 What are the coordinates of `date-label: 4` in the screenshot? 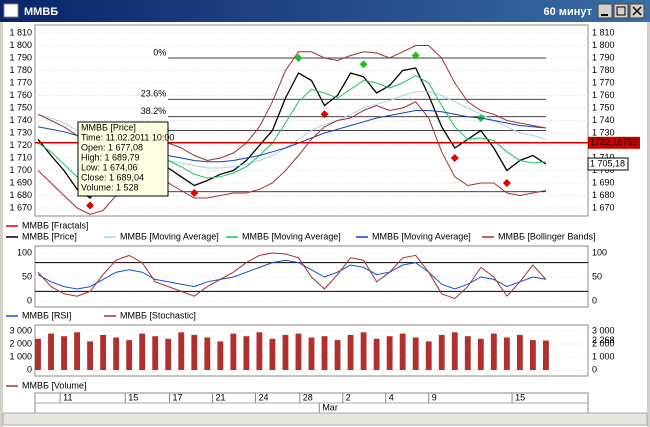 It's located at (391, 397).